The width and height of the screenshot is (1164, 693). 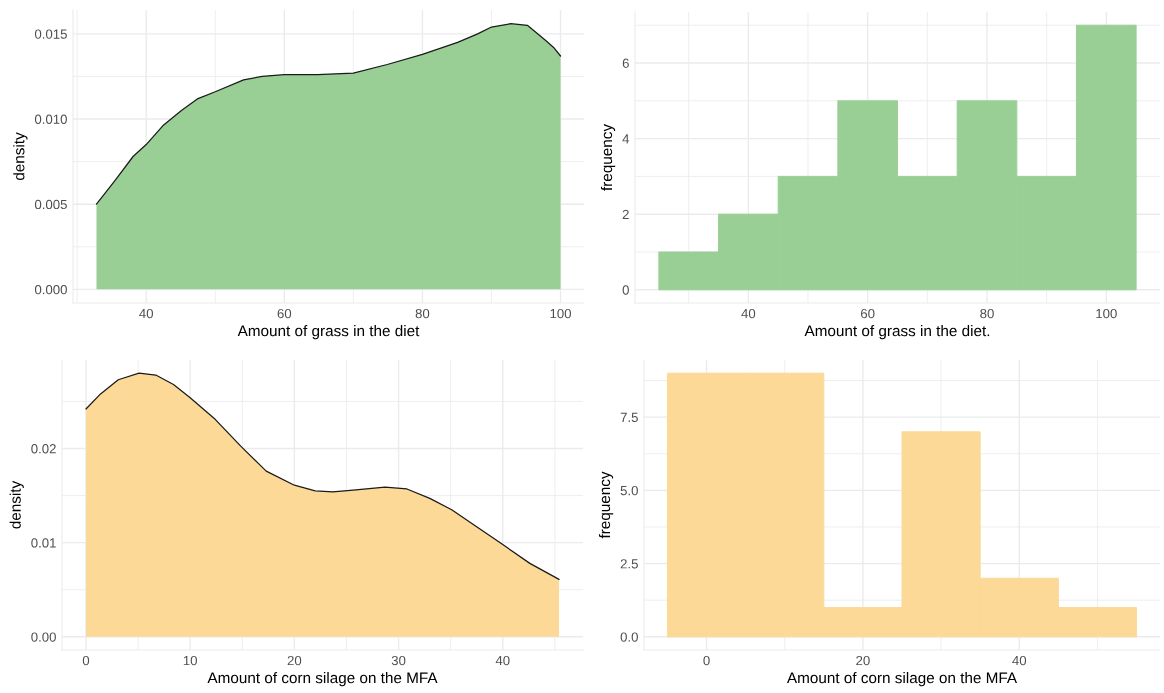 What do you see at coordinates (328, 332) in the screenshot?
I see `x-axis-title: Amount of grass in the diet` at bounding box center [328, 332].